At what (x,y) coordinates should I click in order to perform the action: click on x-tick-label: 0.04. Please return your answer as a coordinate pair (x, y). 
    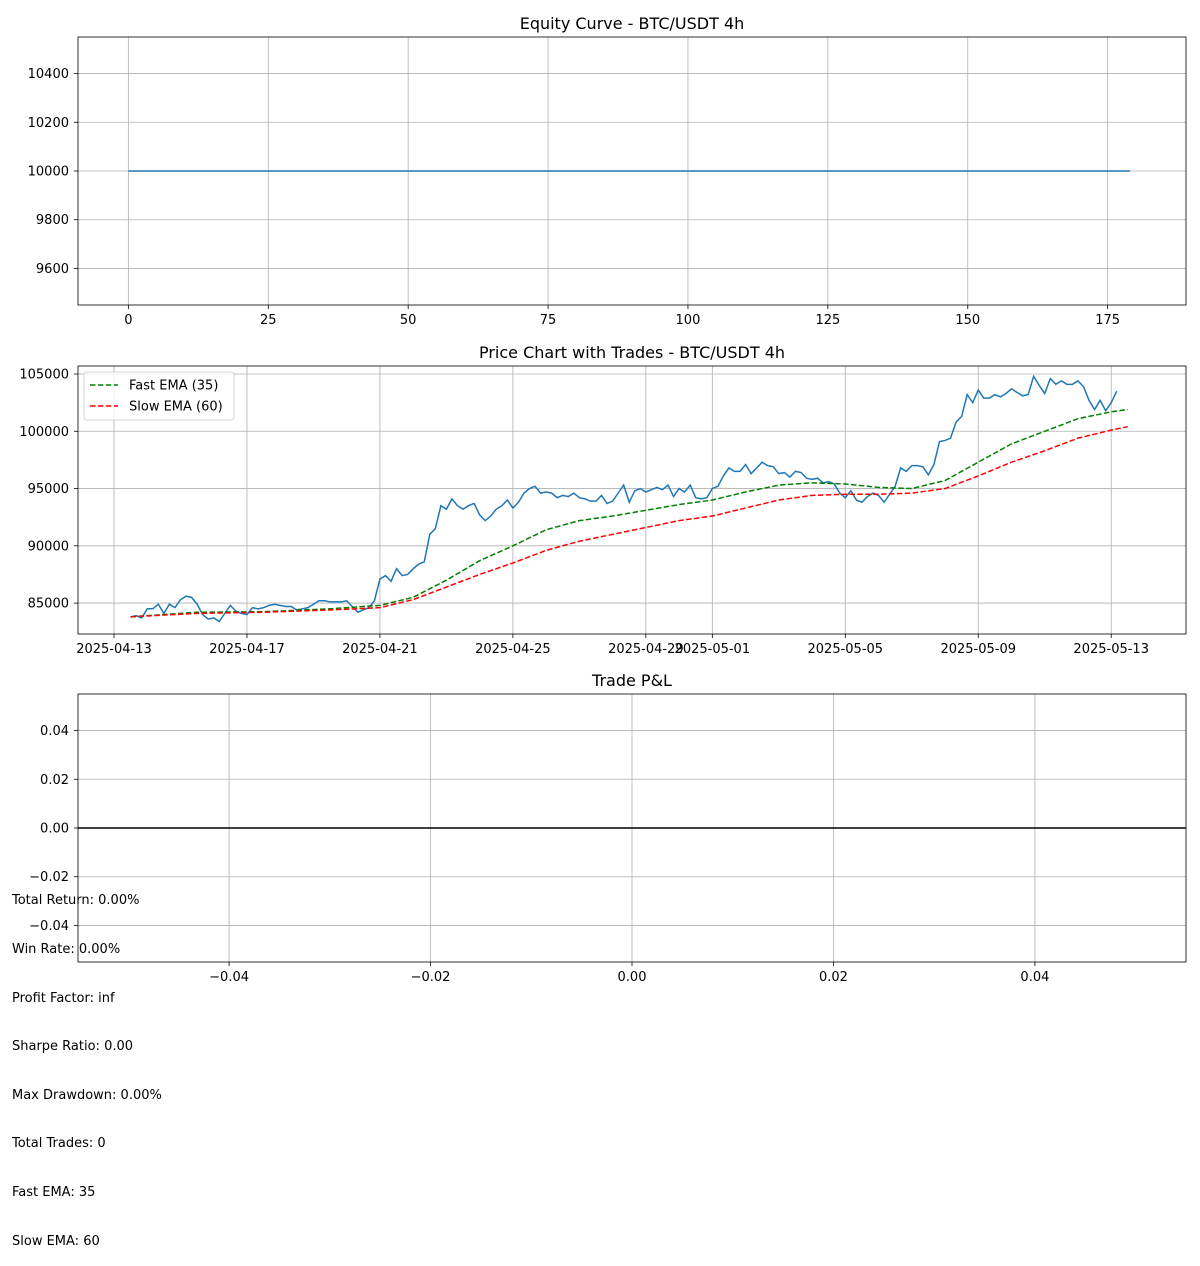
    Looking at the image, I should click on (1034, 977).